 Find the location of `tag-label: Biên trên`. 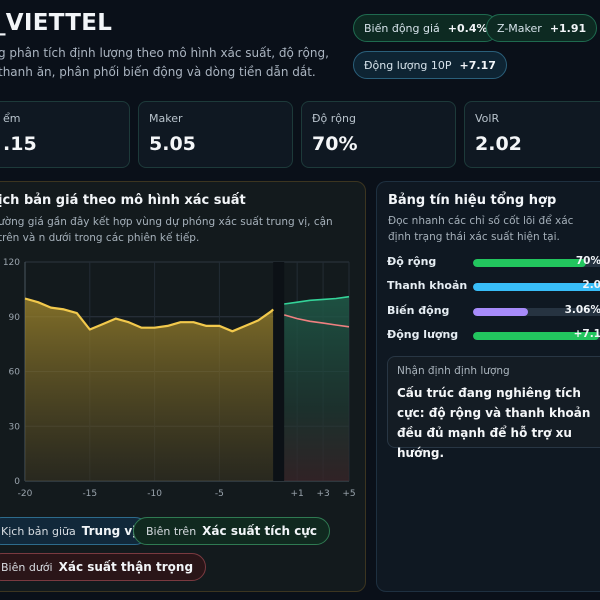

tag-label: Biên trên is located at coordinates (171, 531).